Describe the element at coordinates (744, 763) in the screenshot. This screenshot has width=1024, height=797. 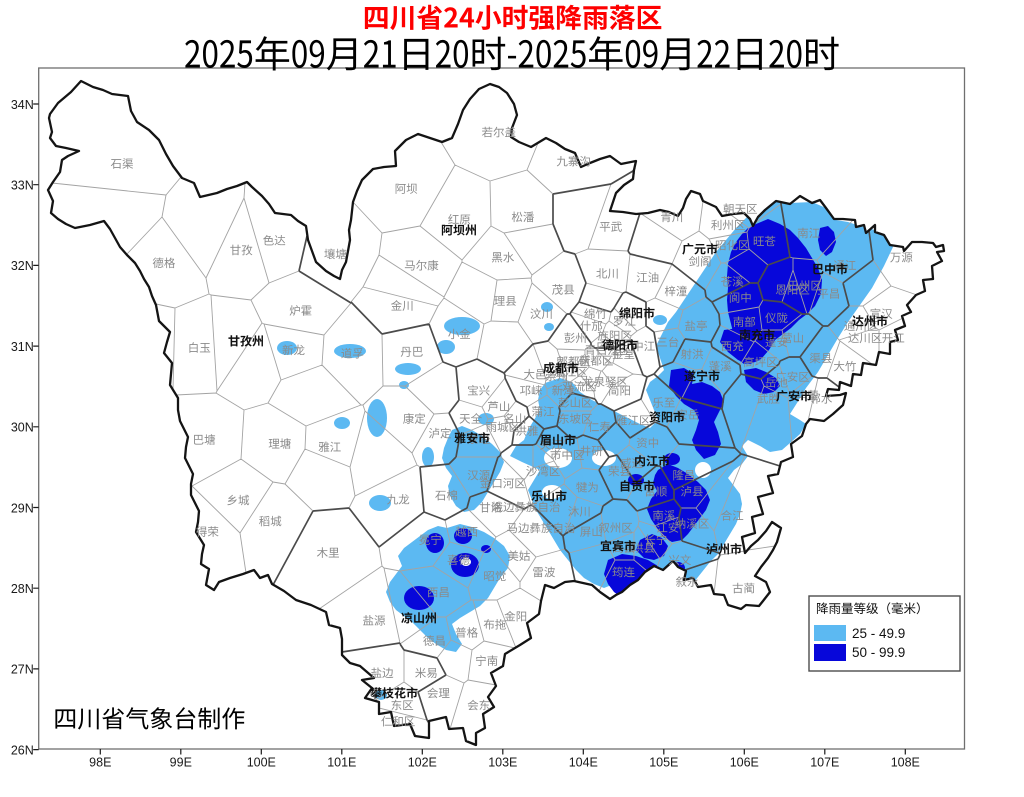
I see `svg-text: 106E` at that location.